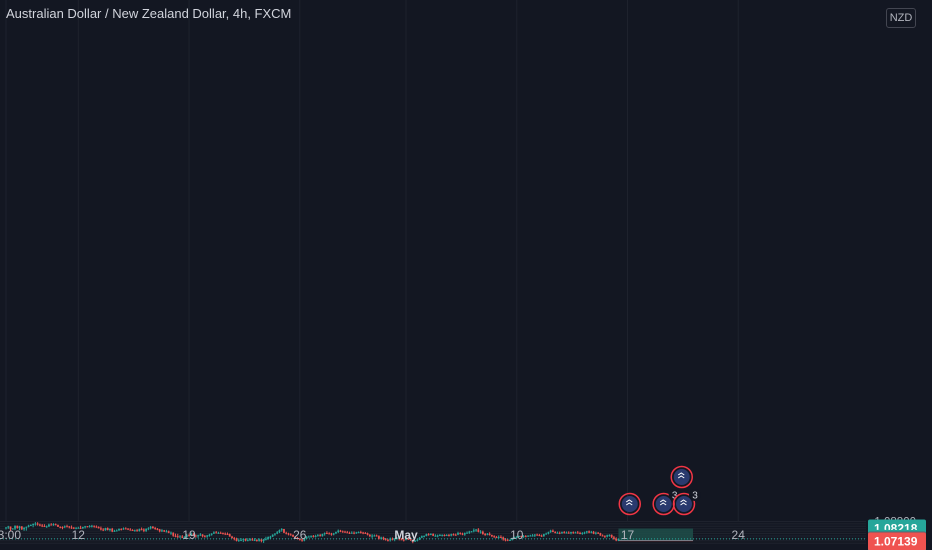 The image size is (932, 550). Describe the element at coordinates (656, 534) in the screenshot. I see `target-zone` at that location.